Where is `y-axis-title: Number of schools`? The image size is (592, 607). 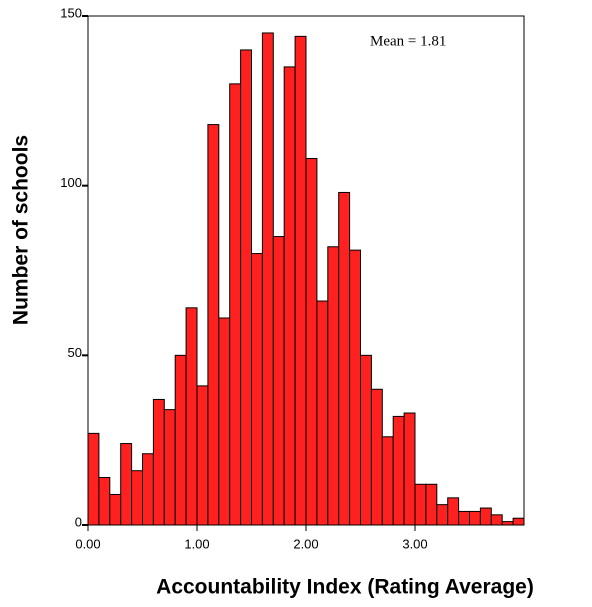 y-axis-title: Number of schools is located at coordinates (21, 230).